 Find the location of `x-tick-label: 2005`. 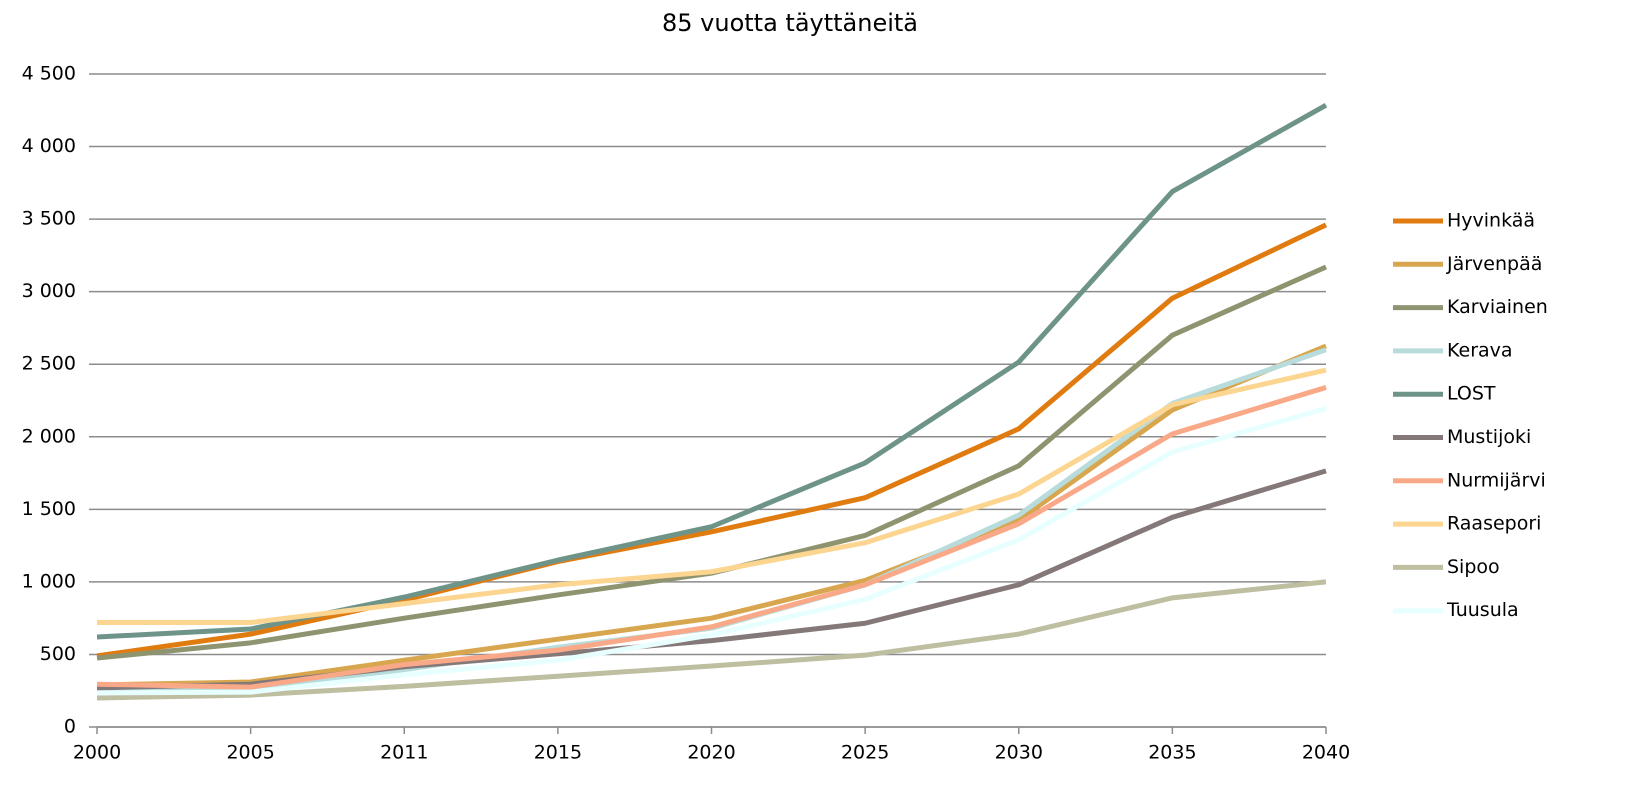

x-tick-label: 2005 is located at coordinates (250, 753).